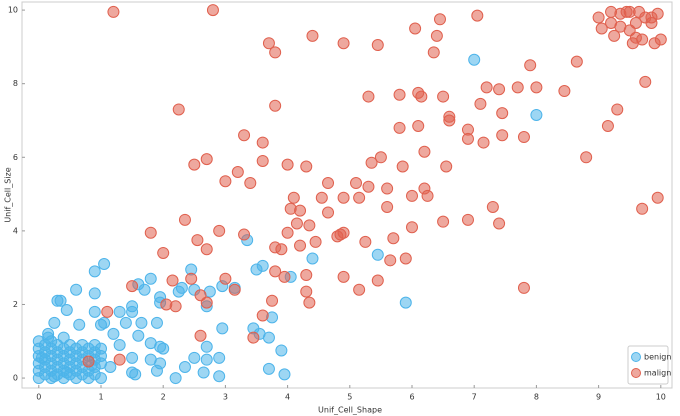 This screenshot has height=416, width=680. What do you see at coordinates (15, 378) in the screenshot?
I see `y-tick-label: 0` at bounding box center [15, 378].